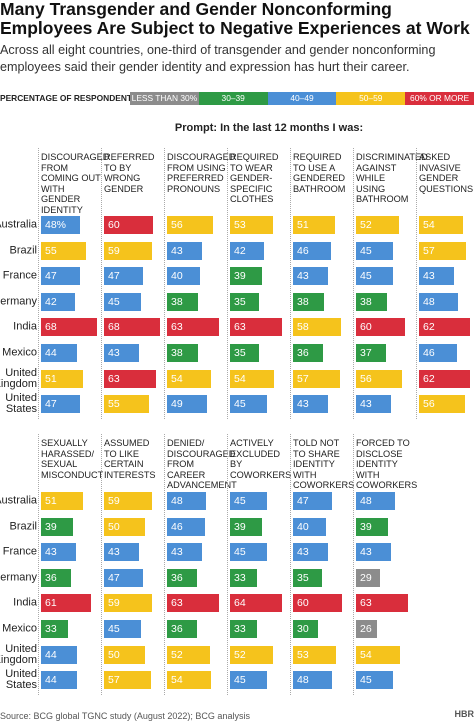  Describe the element at coordinates (366, 654) in the screenshot. I see `data-label: 54` at that location.